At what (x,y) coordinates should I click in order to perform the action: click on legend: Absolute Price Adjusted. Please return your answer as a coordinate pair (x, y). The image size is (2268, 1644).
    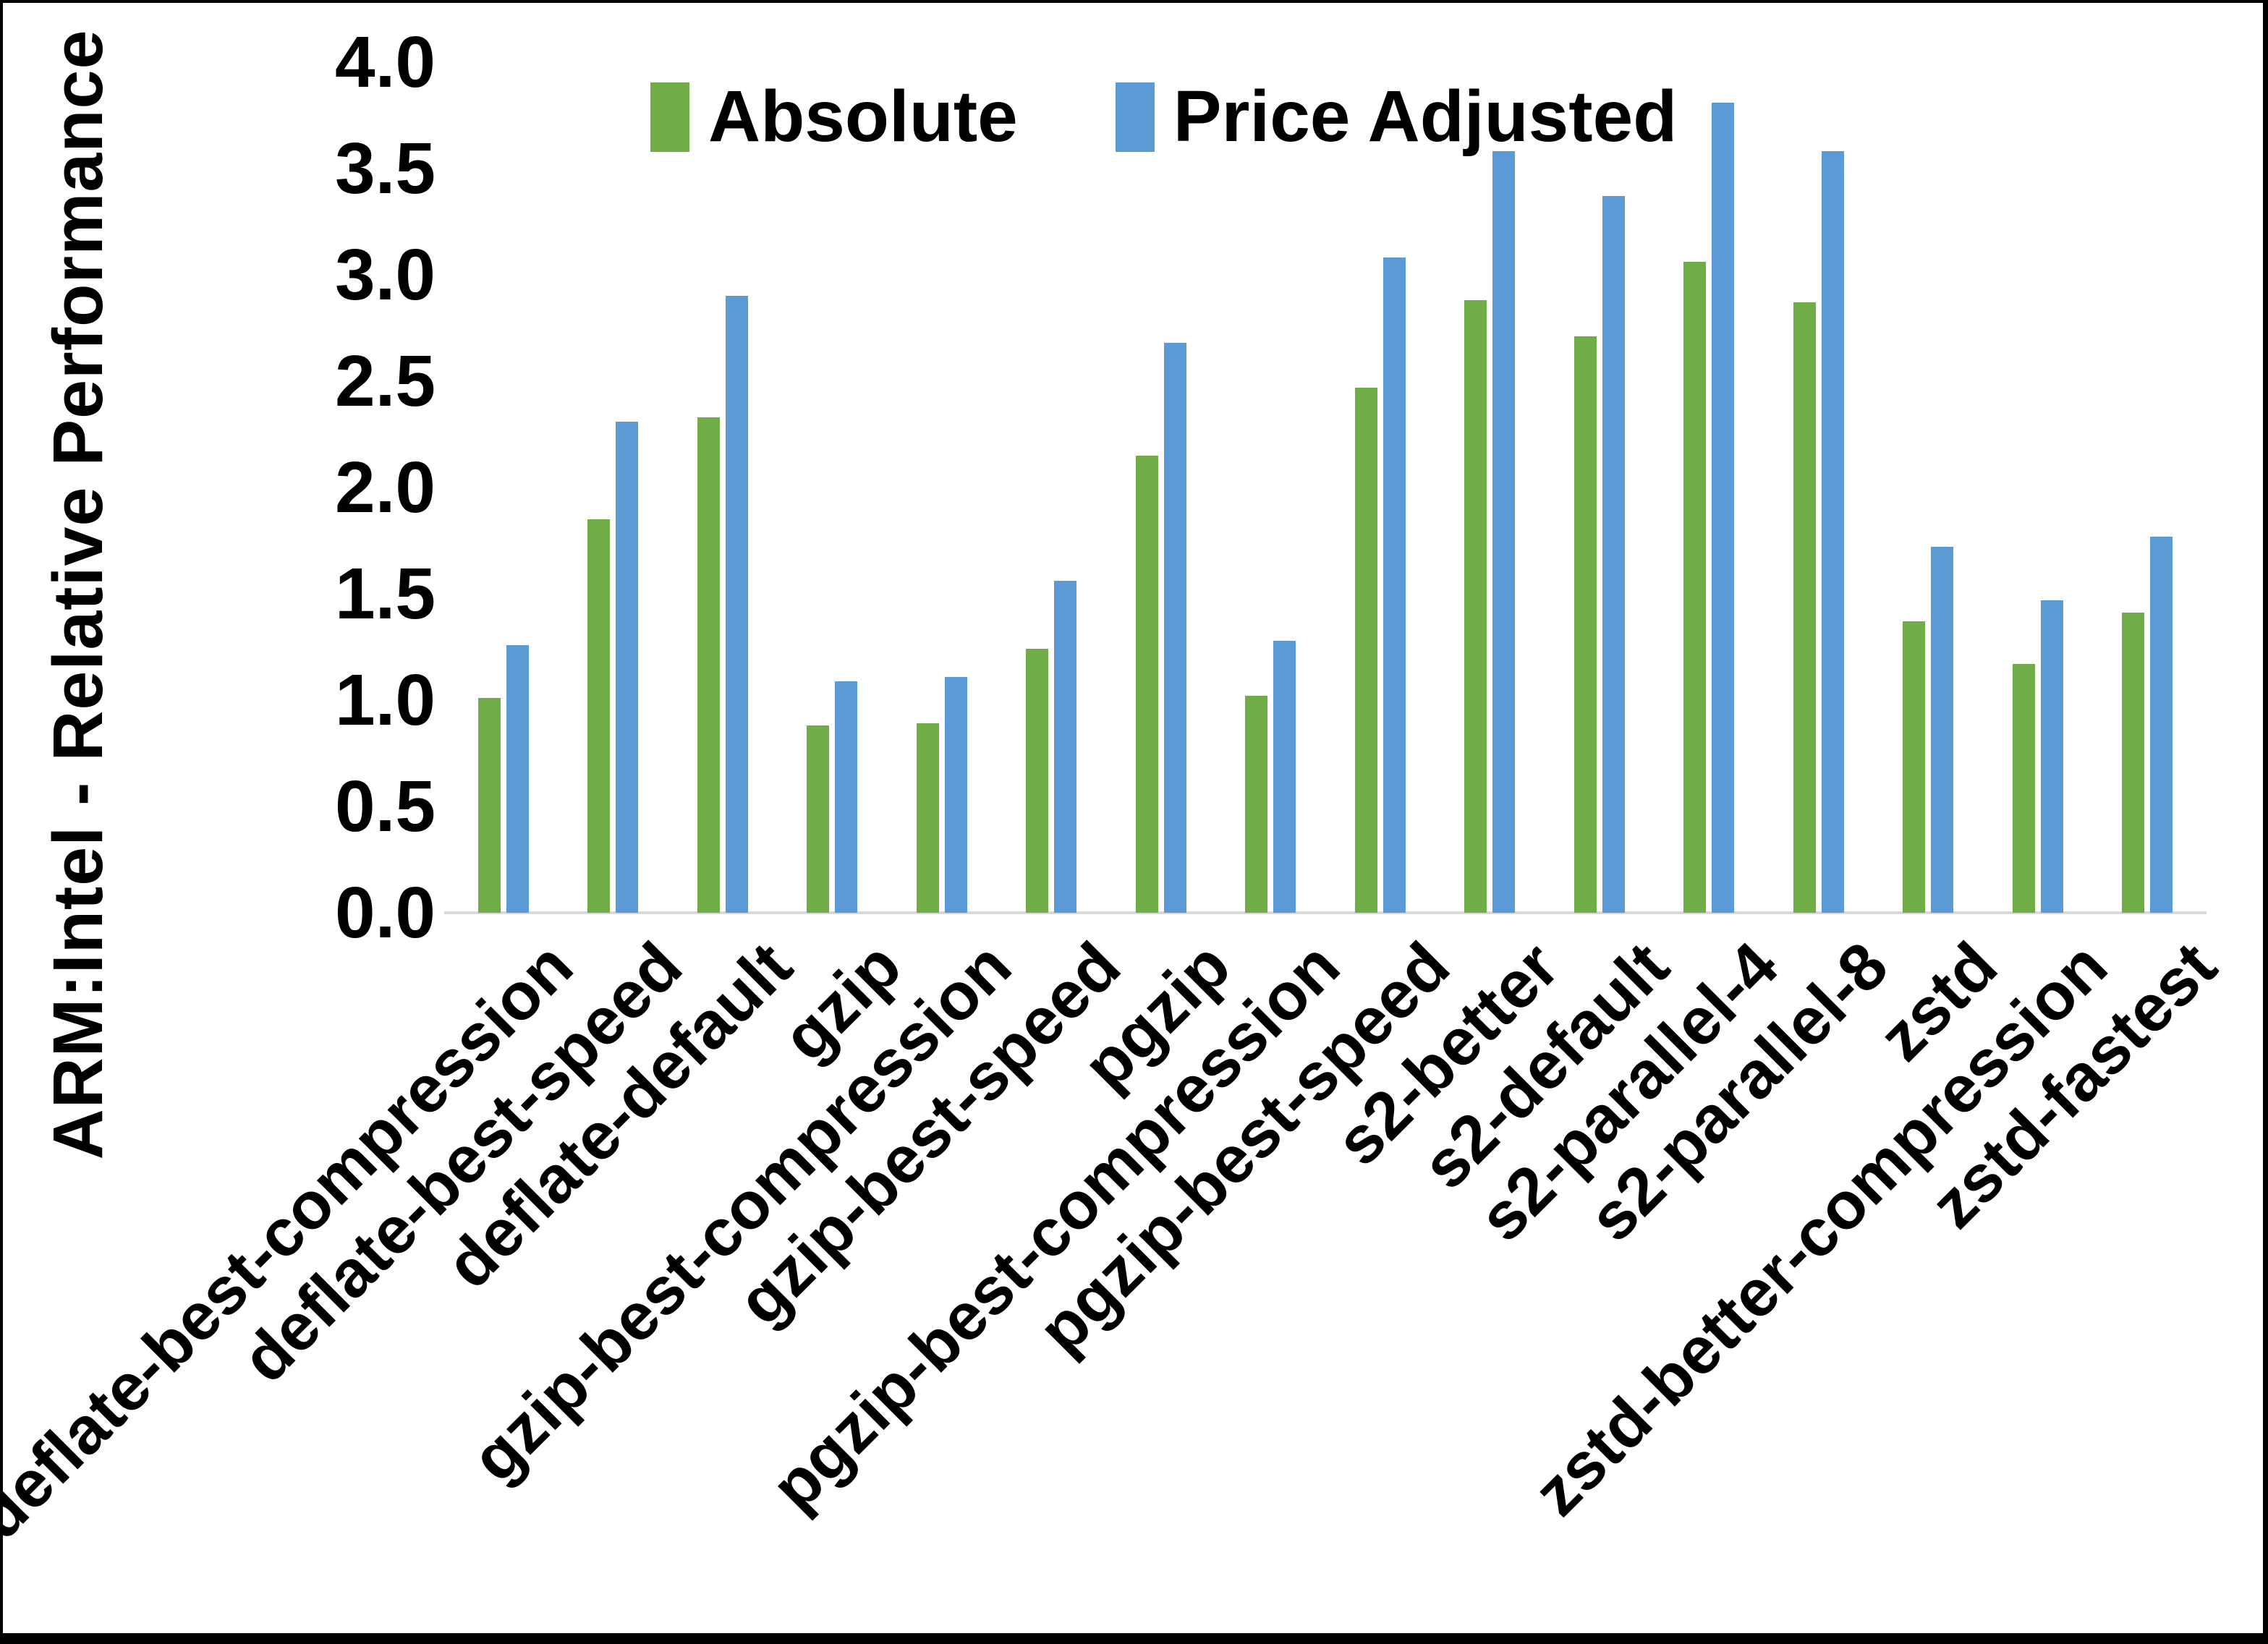
    Looking at the image, I should click on (1163, 116).